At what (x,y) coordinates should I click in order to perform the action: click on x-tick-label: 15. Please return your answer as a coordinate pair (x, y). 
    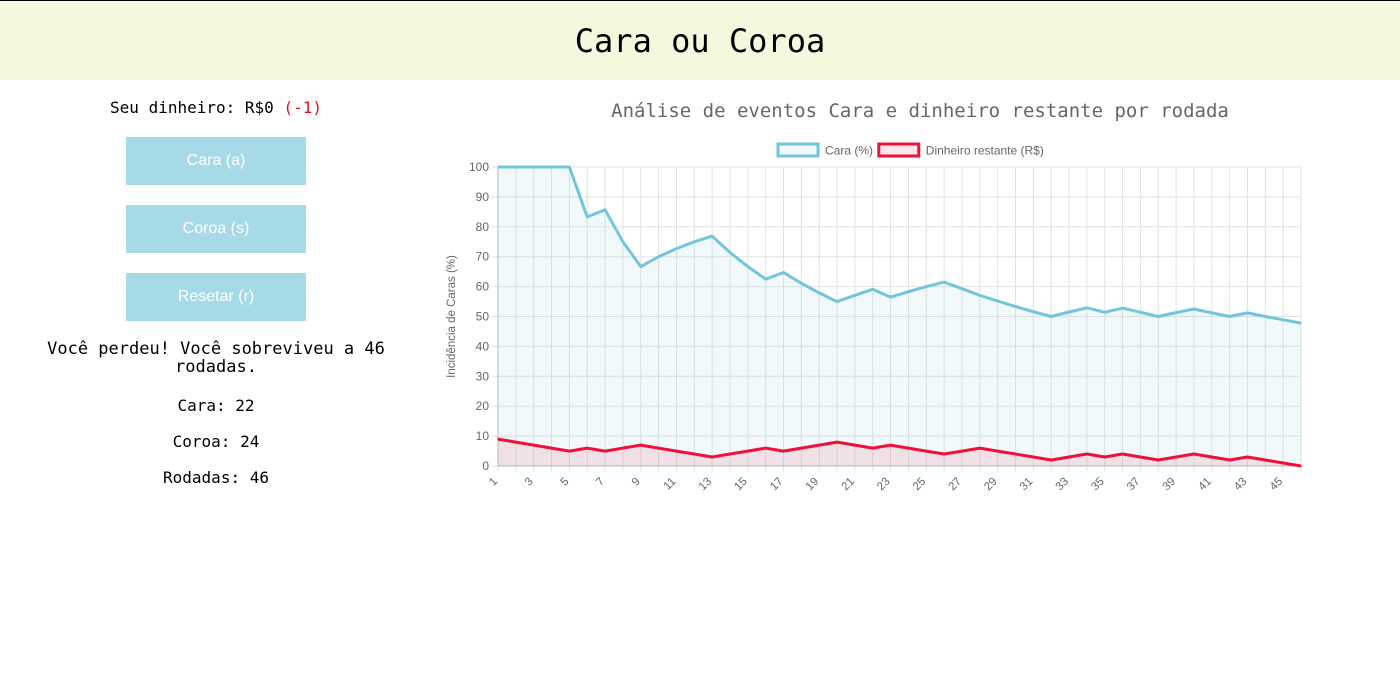
    Looking at the image, I should click on (741, 485).